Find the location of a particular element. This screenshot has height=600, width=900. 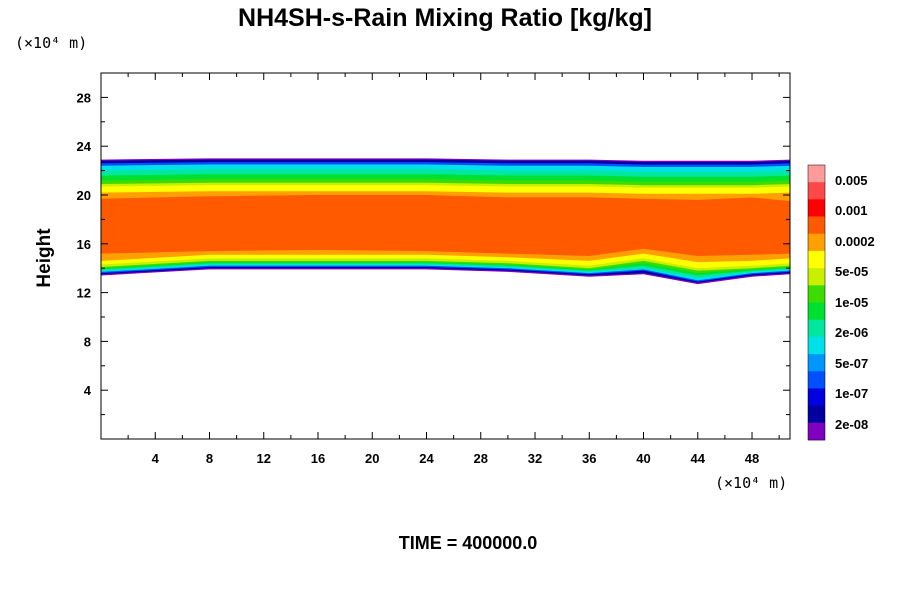

colorbar-label: 5e-05 is located at coordinates (851, 271).